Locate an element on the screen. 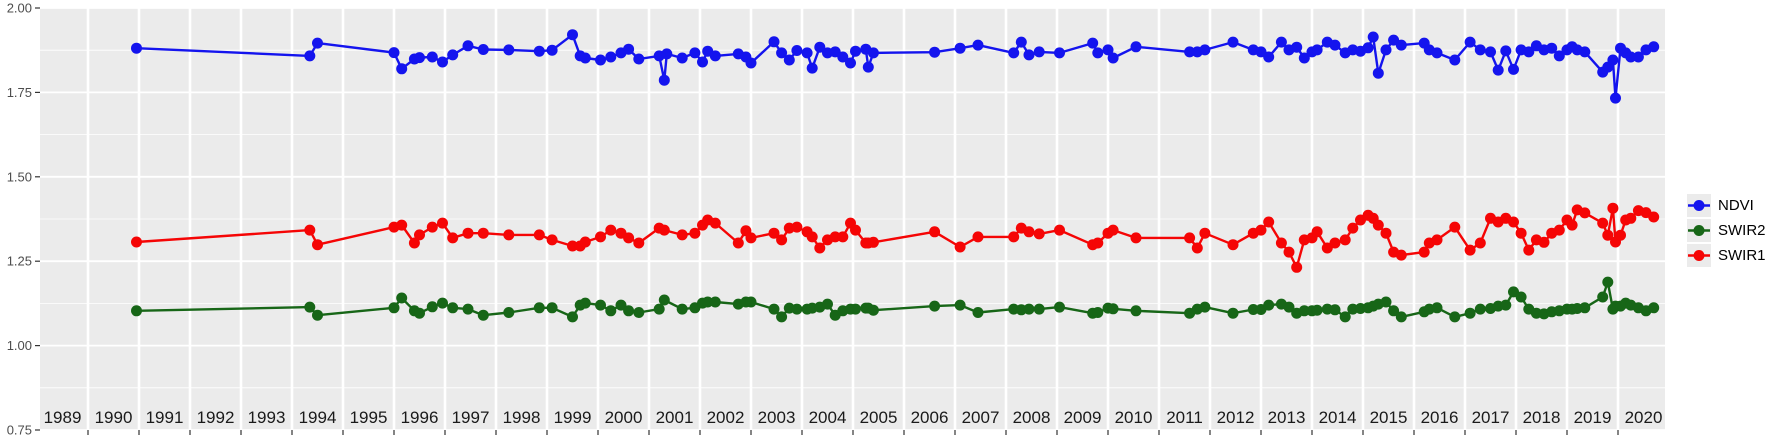 This screenshot has width=1773, height=442. x-axis-year-label: 2017 is located at coordinates (1491, 417).